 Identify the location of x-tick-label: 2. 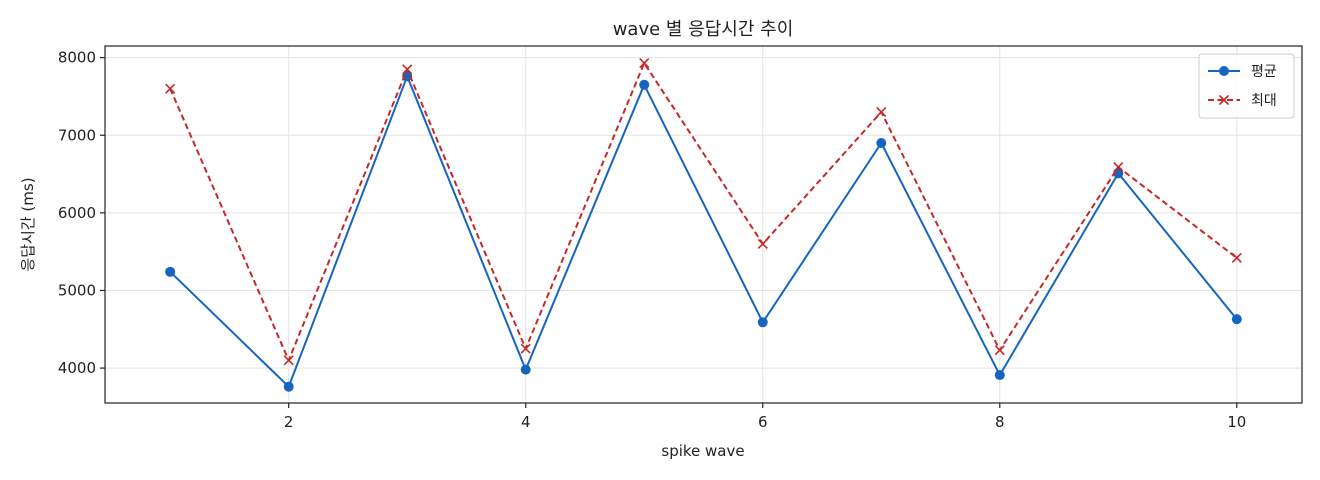
(289, 422).